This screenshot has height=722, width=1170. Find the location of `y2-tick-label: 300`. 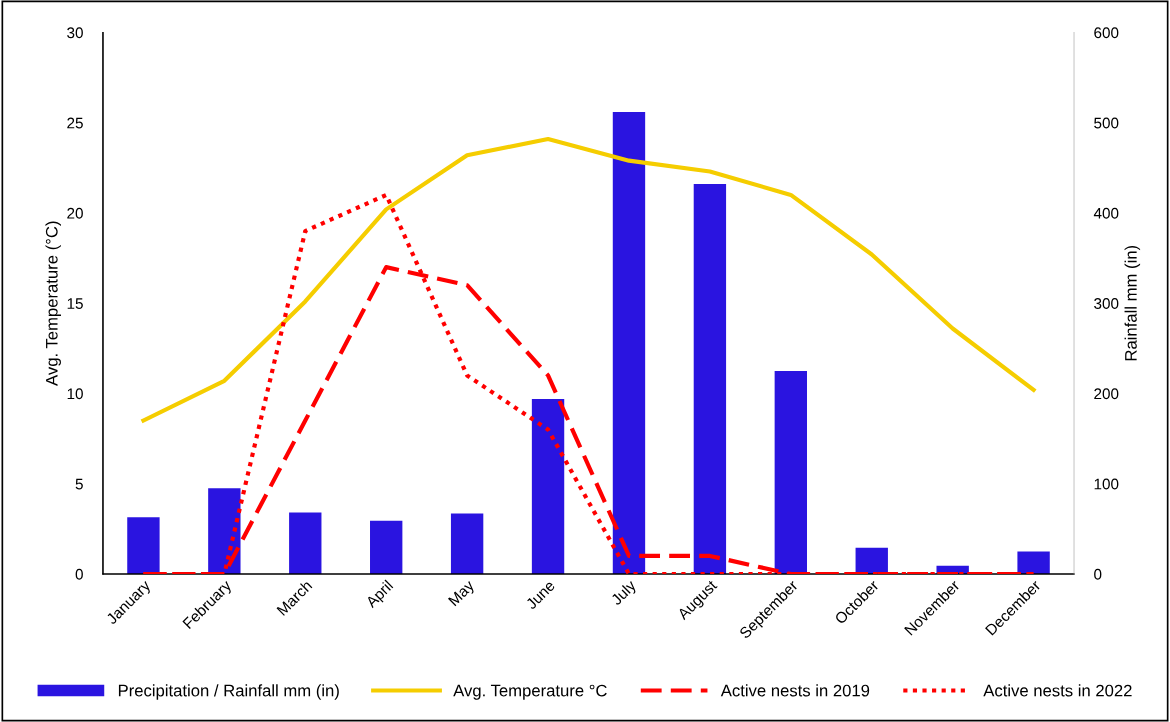

y2-tick-label: 300 is located at coordinates (1106, 303).